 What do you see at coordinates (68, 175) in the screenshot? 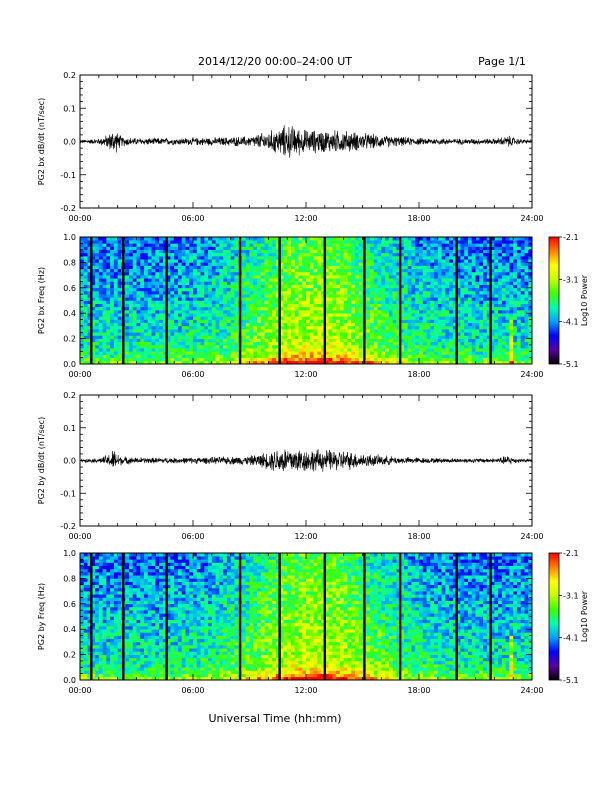
I see `bx-dbdt-ytick-label: -0.1` at bounding box center [68, 175].